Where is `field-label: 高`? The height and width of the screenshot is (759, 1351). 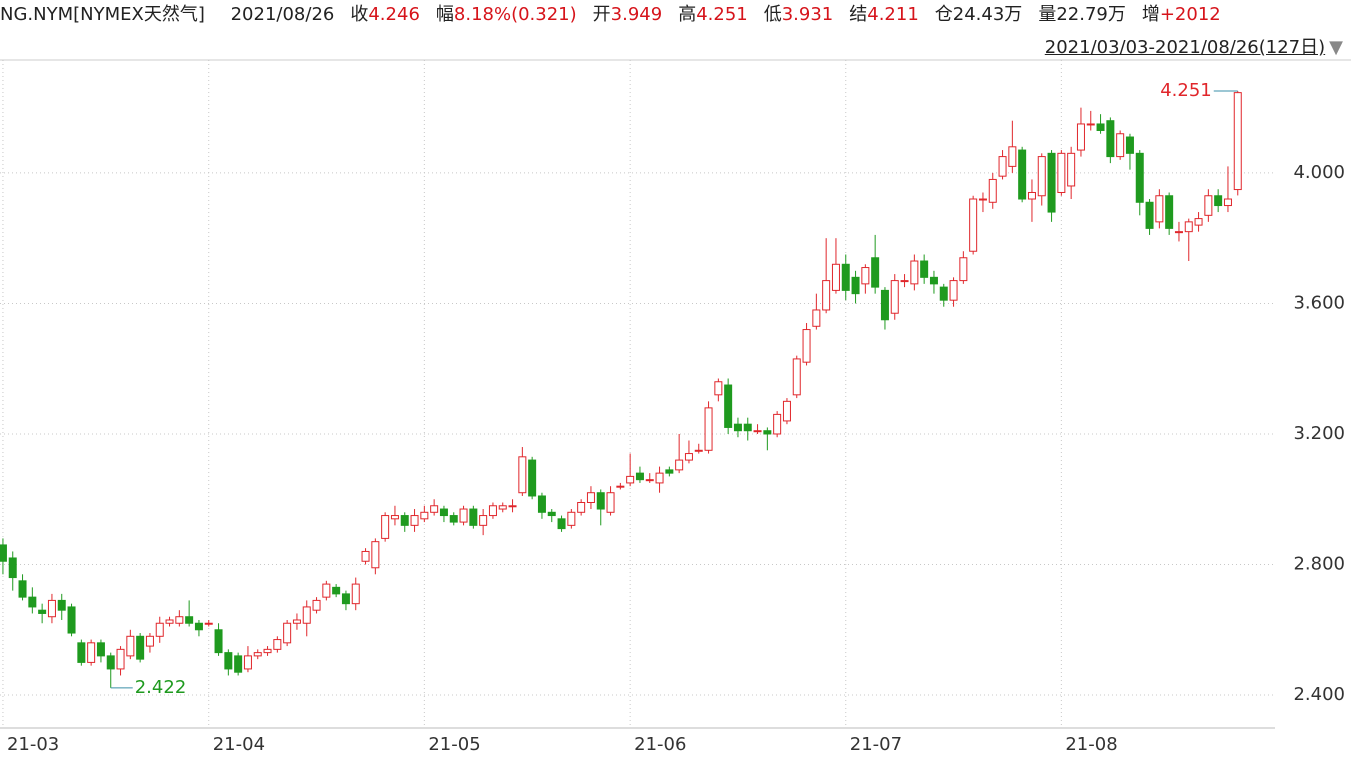
field-label: 高 is located at coordinates (687, 14).